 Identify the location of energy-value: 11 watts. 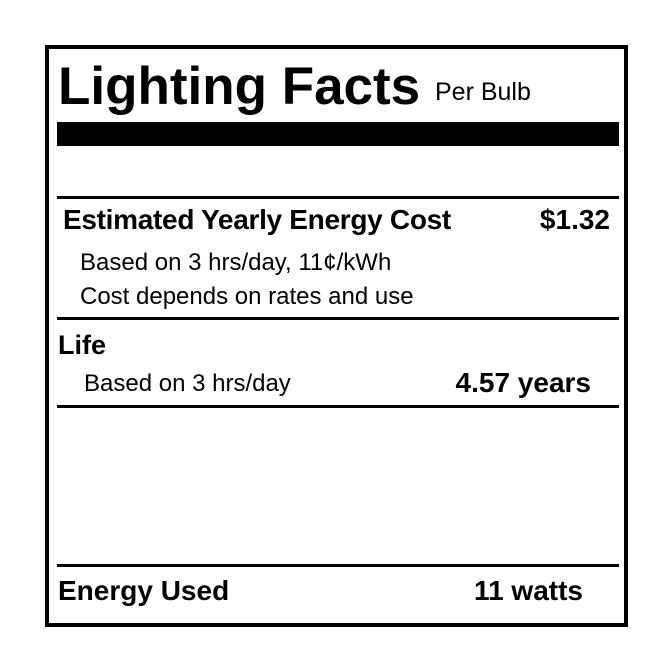
(528, 590).